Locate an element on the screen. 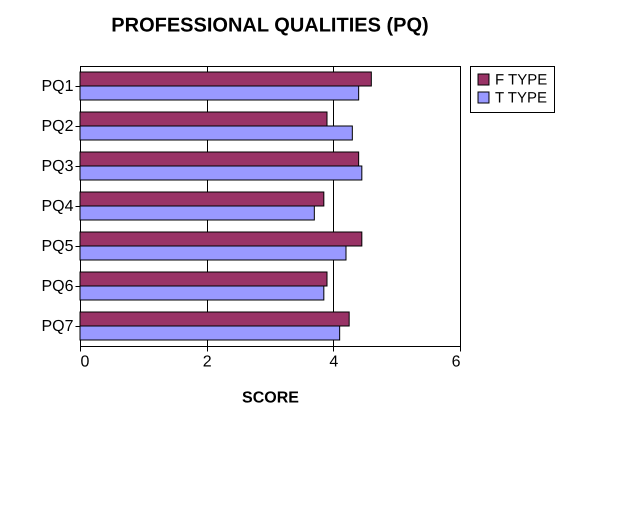 The image size is (633, 515). y-tick-label: PQ5 is located at coordinates (57, 246).